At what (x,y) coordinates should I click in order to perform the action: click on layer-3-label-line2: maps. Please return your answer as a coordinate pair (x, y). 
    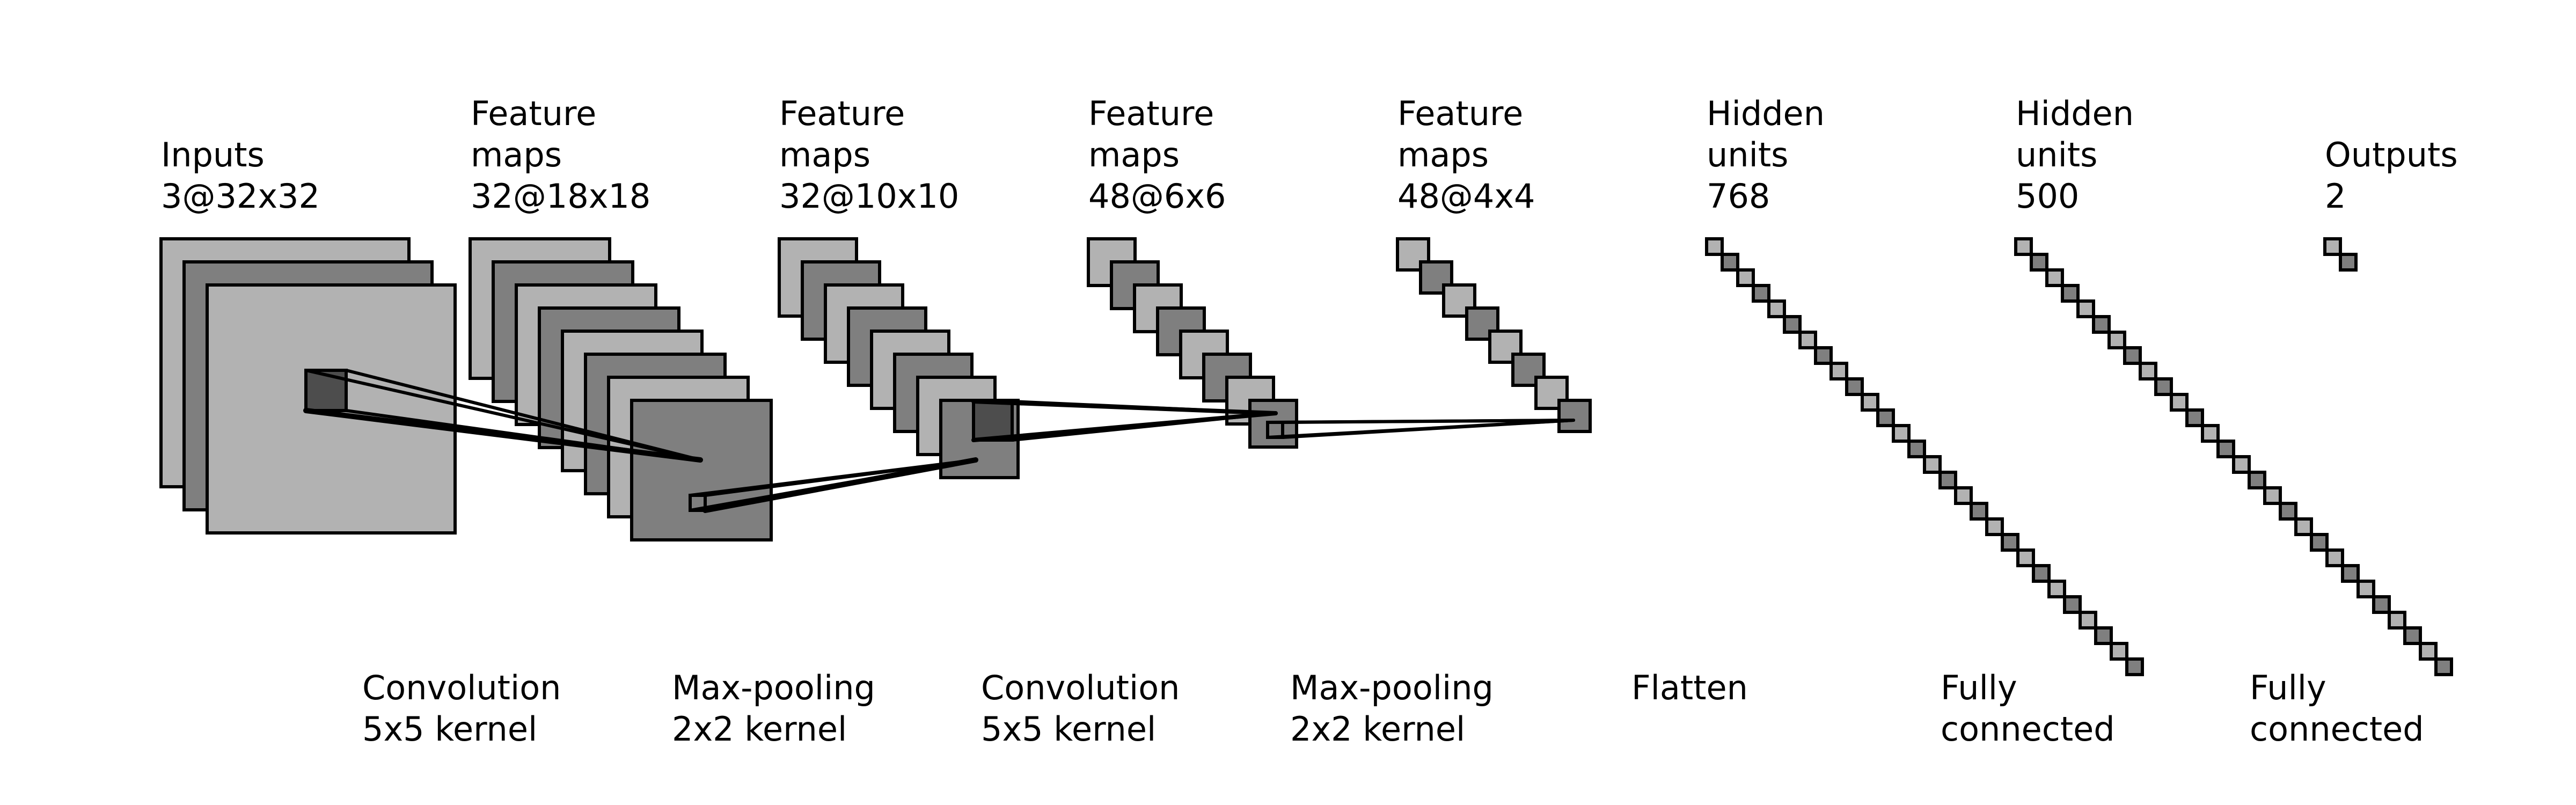
    Looking at the image, I should click on (824, 154).